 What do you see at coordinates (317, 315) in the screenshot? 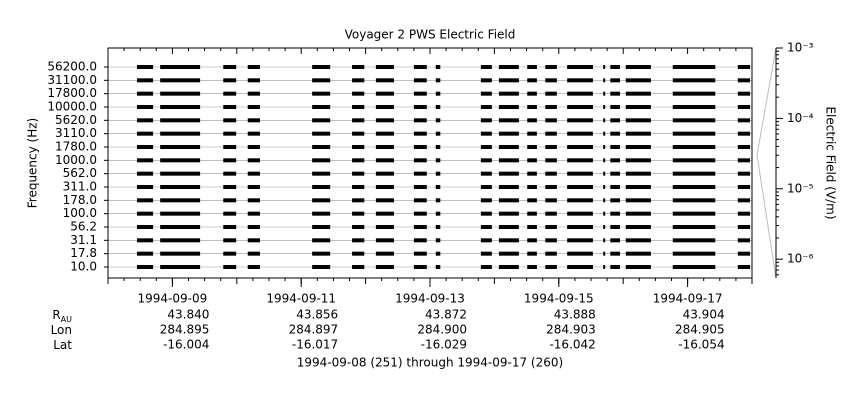
I see `ephemeris-value: 43.856` at bounding box center [317, 315].